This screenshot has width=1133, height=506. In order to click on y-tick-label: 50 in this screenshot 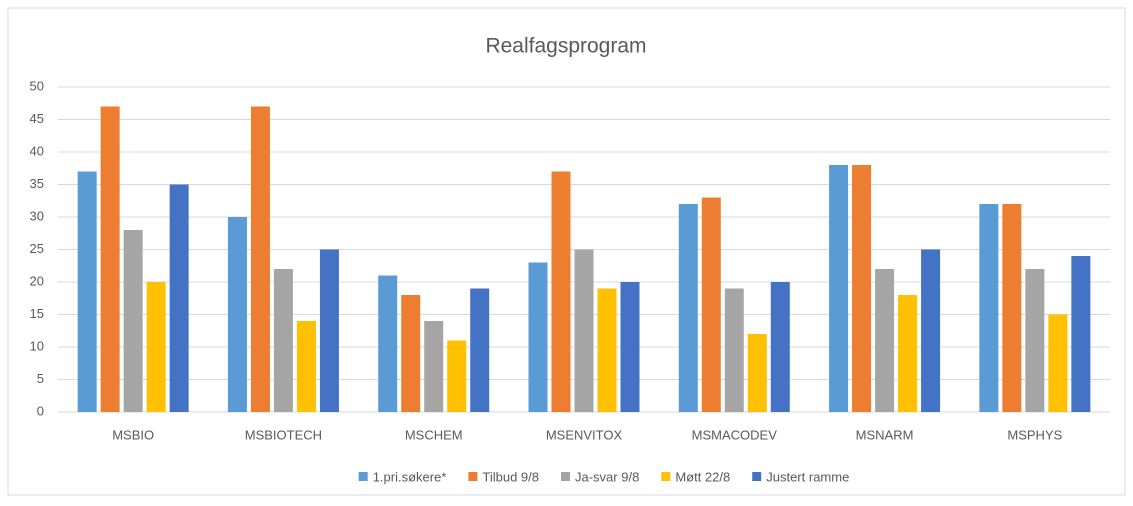, I will do `click(37, 85)`.